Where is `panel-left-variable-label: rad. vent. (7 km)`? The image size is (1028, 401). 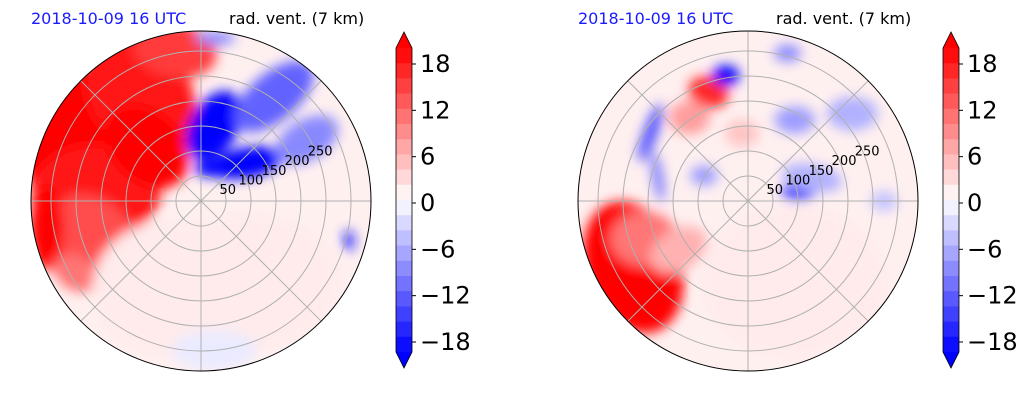 panel-left-variable-label: rad. vent. (7 km) is located at coordinates (296, 18).